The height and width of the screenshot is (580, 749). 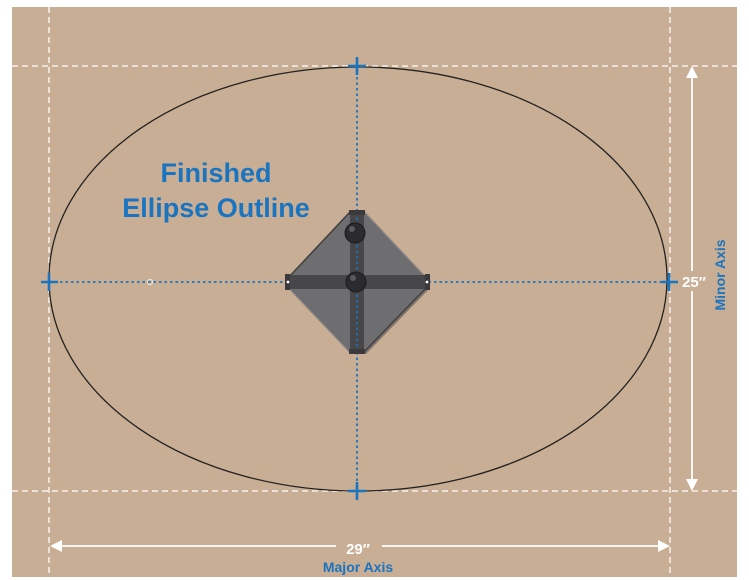 What do you see at coordinates (355, 233) in the screenshot?
I see `trammel-pivot-top` at bounding box center [355, 233].